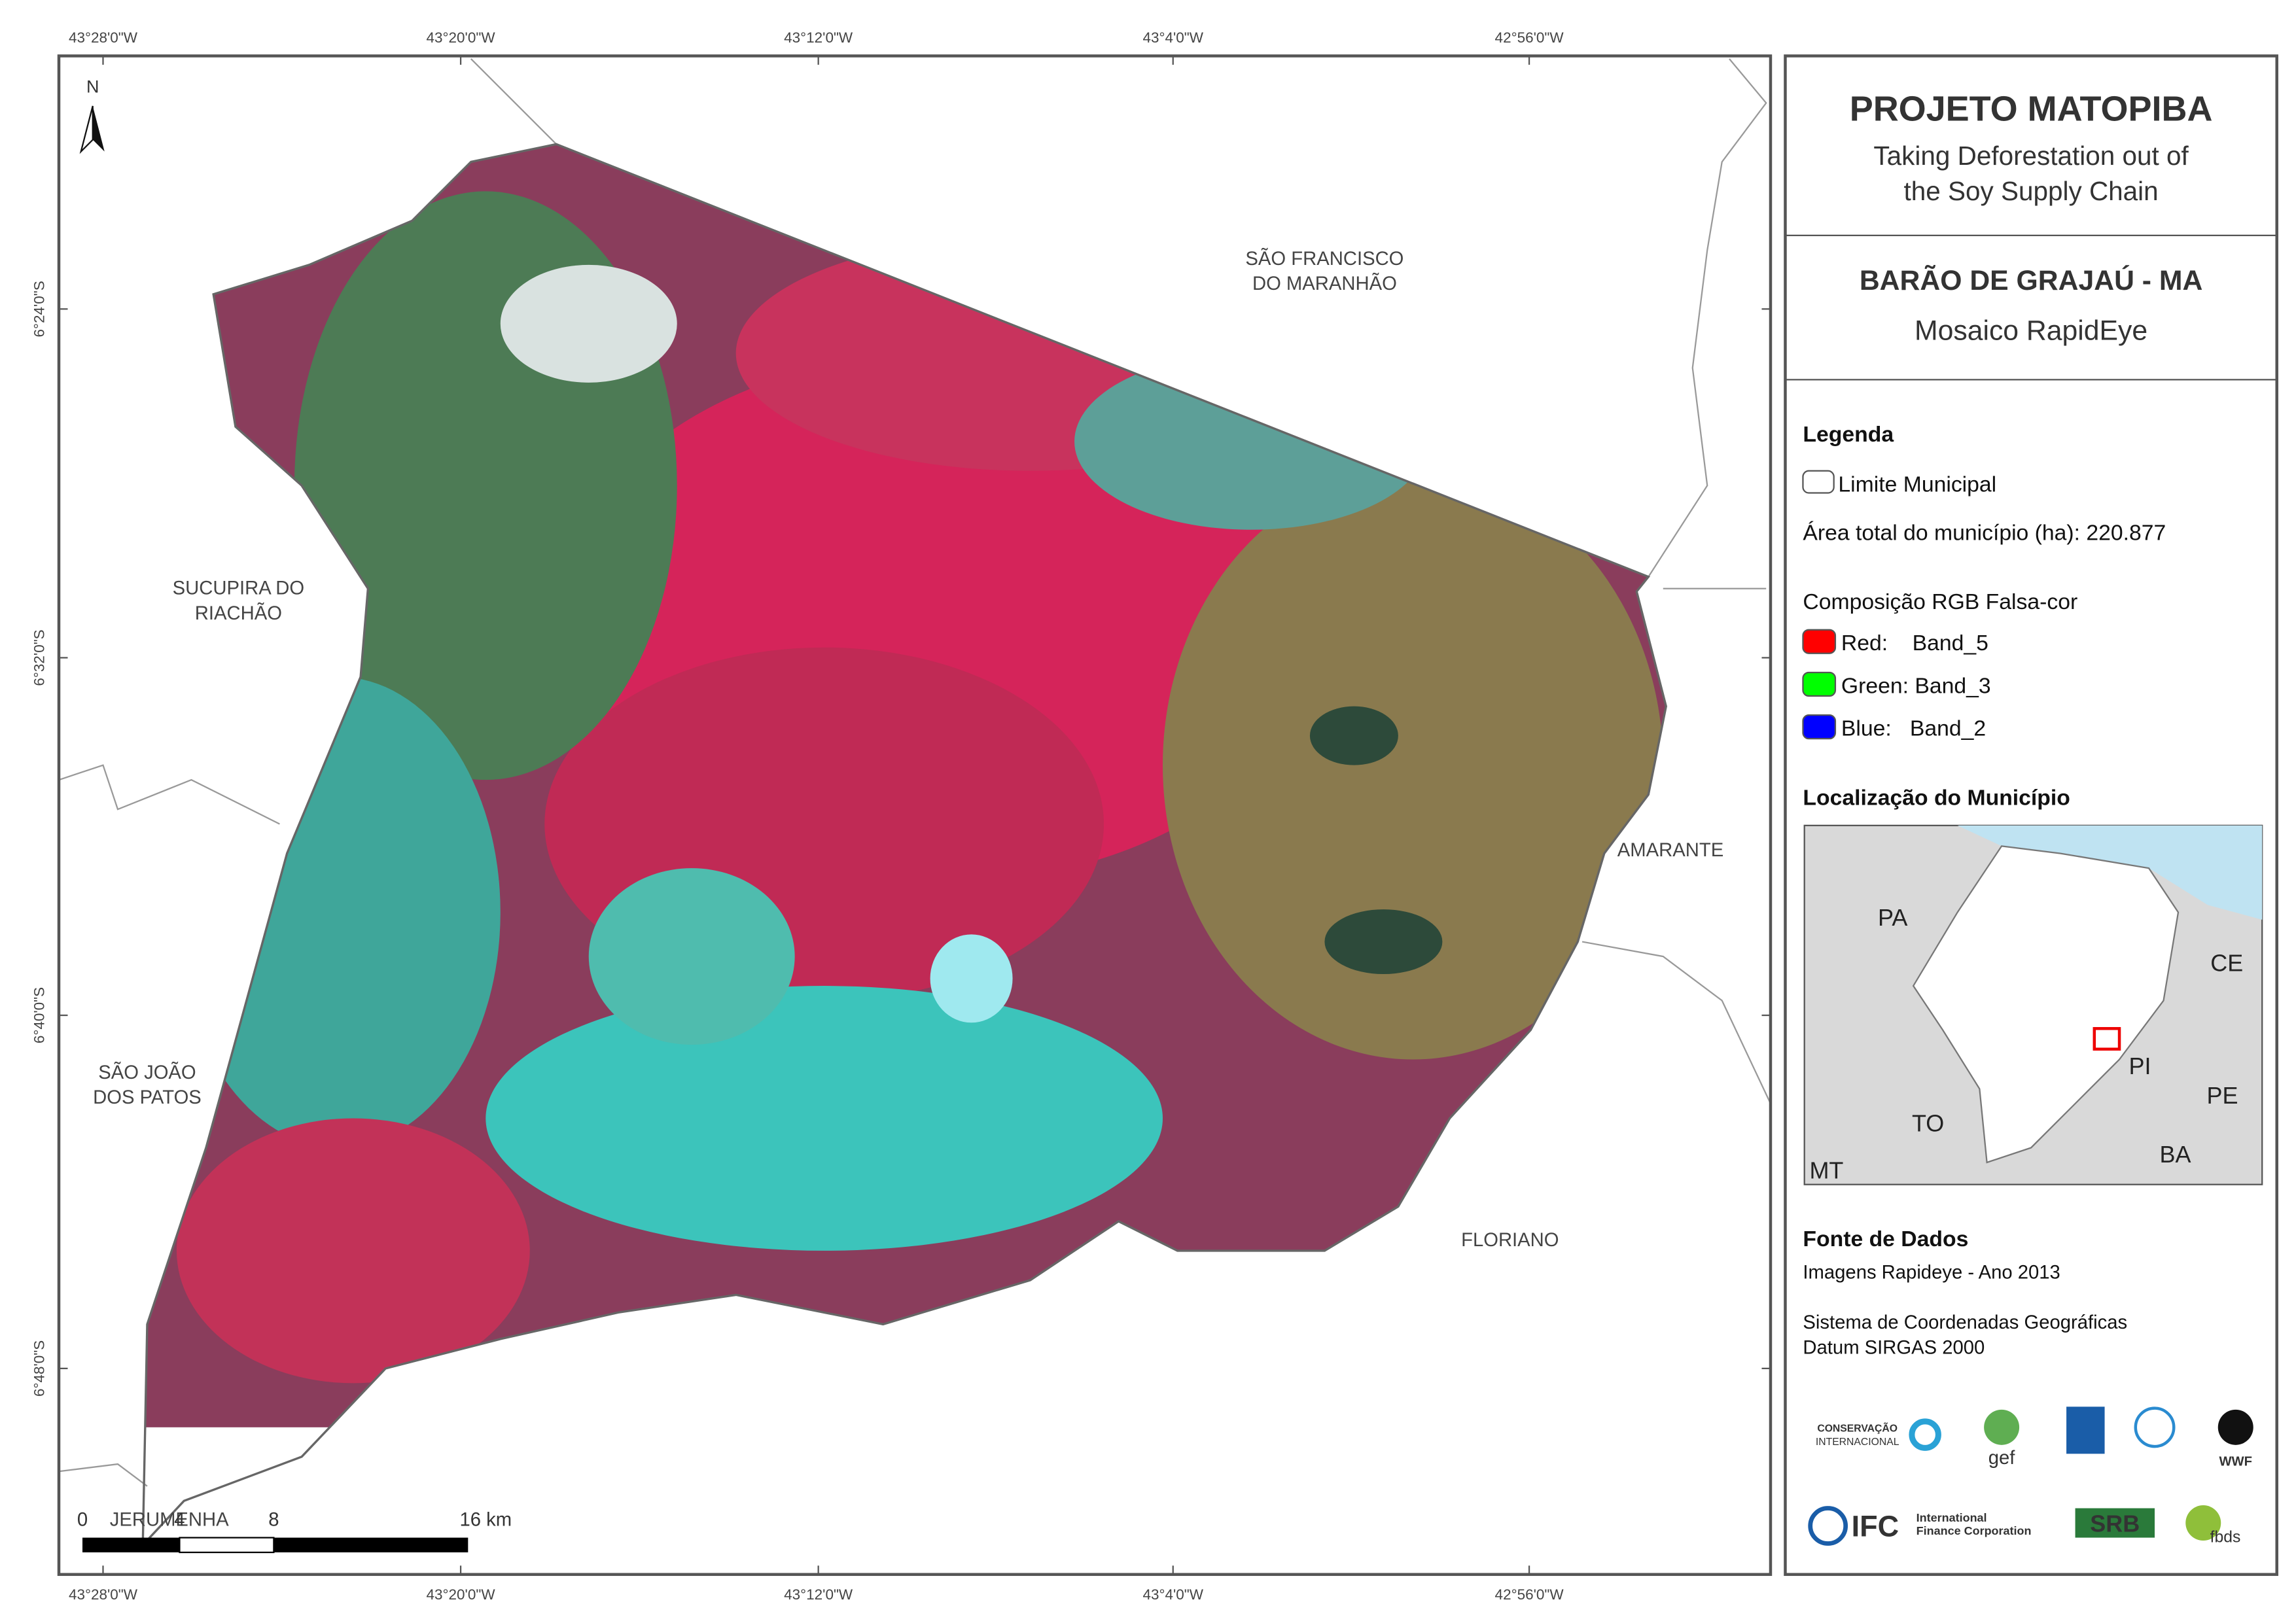 Image resolution: width=2296 pixels, height=1623 pixels. Describe the element at coordinates (2031, 156) in the screenshot. I see `subtitle: Taking Deforestation out of` at that location.